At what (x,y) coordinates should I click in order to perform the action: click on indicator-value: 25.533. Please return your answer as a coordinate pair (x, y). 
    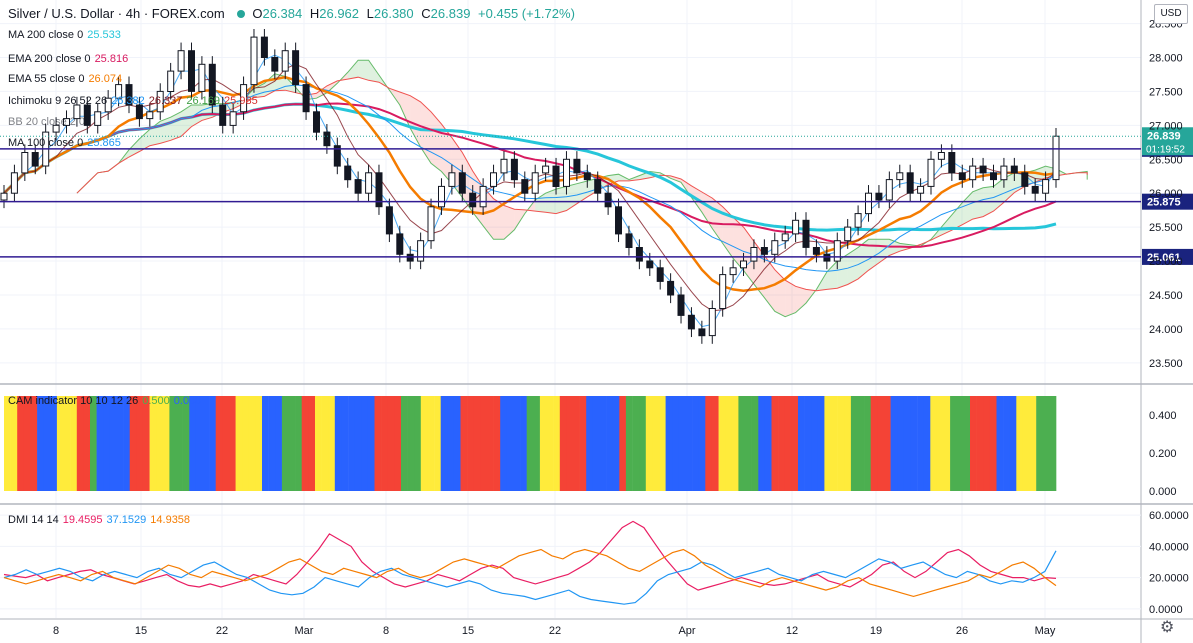
    Looking at the image, I should click on (104, 35).